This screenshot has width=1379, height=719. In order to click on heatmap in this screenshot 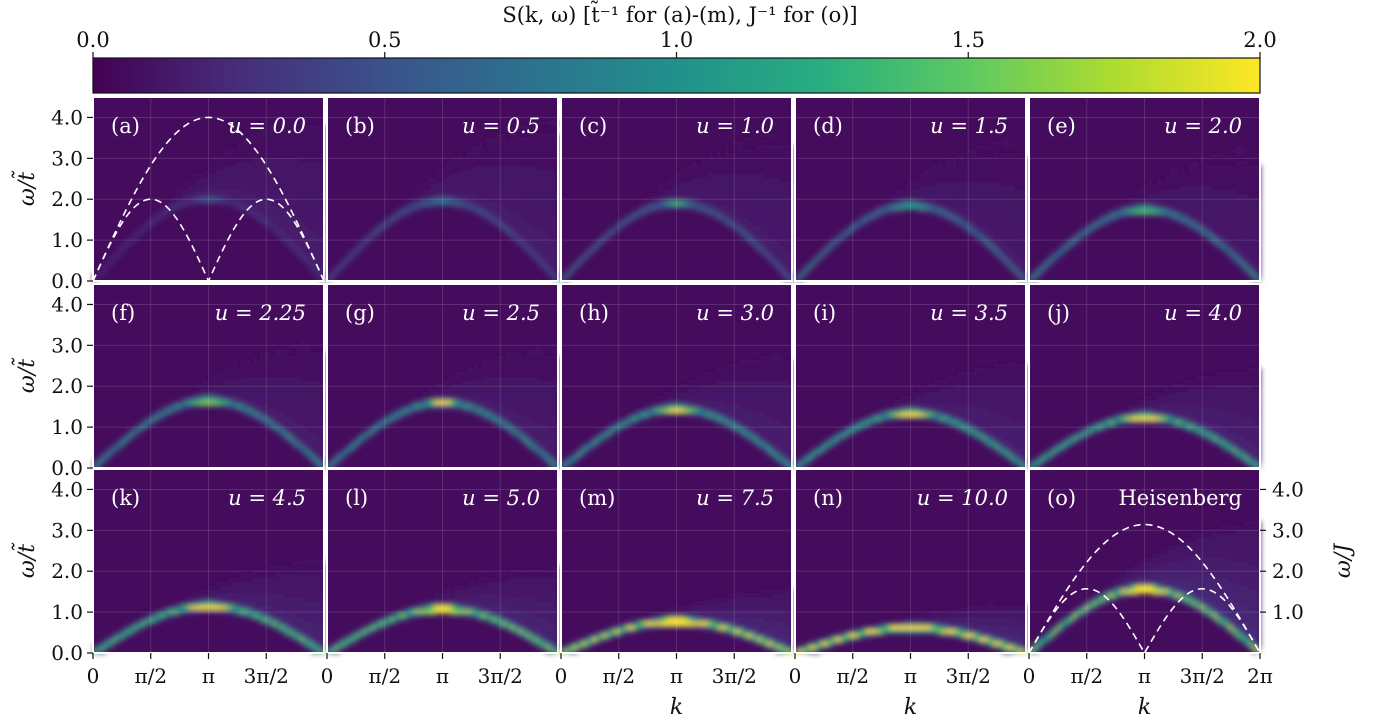, I will do `click(677, 412)`.